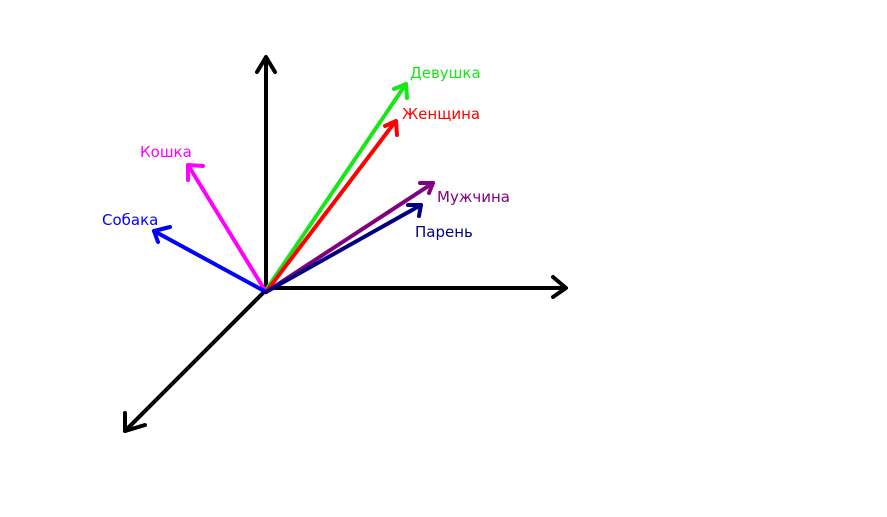 Image resolution: width=887 pixels, height=517 pixels. Describe the element at coordinates (266, 174) in the screenshot. I see `axis-y` at that location.